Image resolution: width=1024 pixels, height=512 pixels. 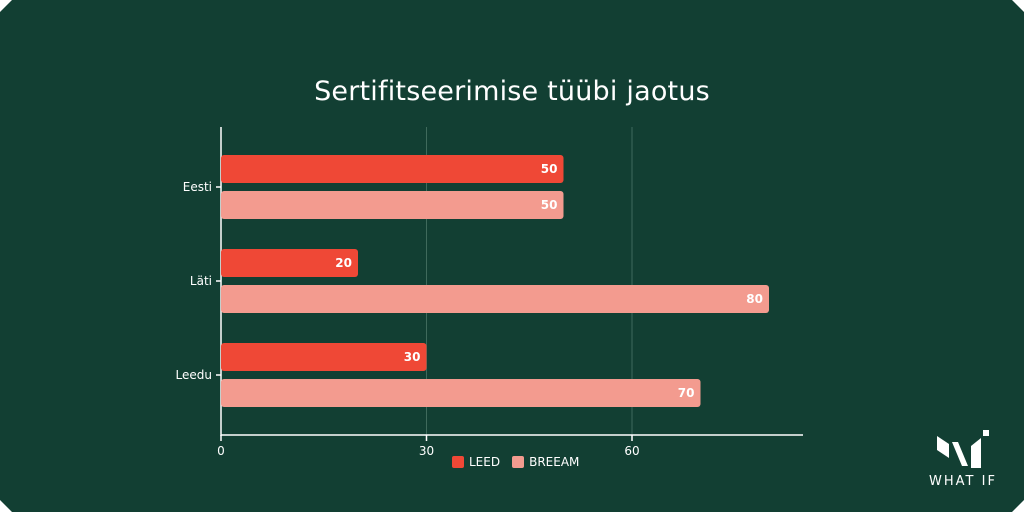 What do you see at coordinates (485, 462) in the screenshot?
I see `legend-label-leed: LEED` at bounding box center [485, 462].